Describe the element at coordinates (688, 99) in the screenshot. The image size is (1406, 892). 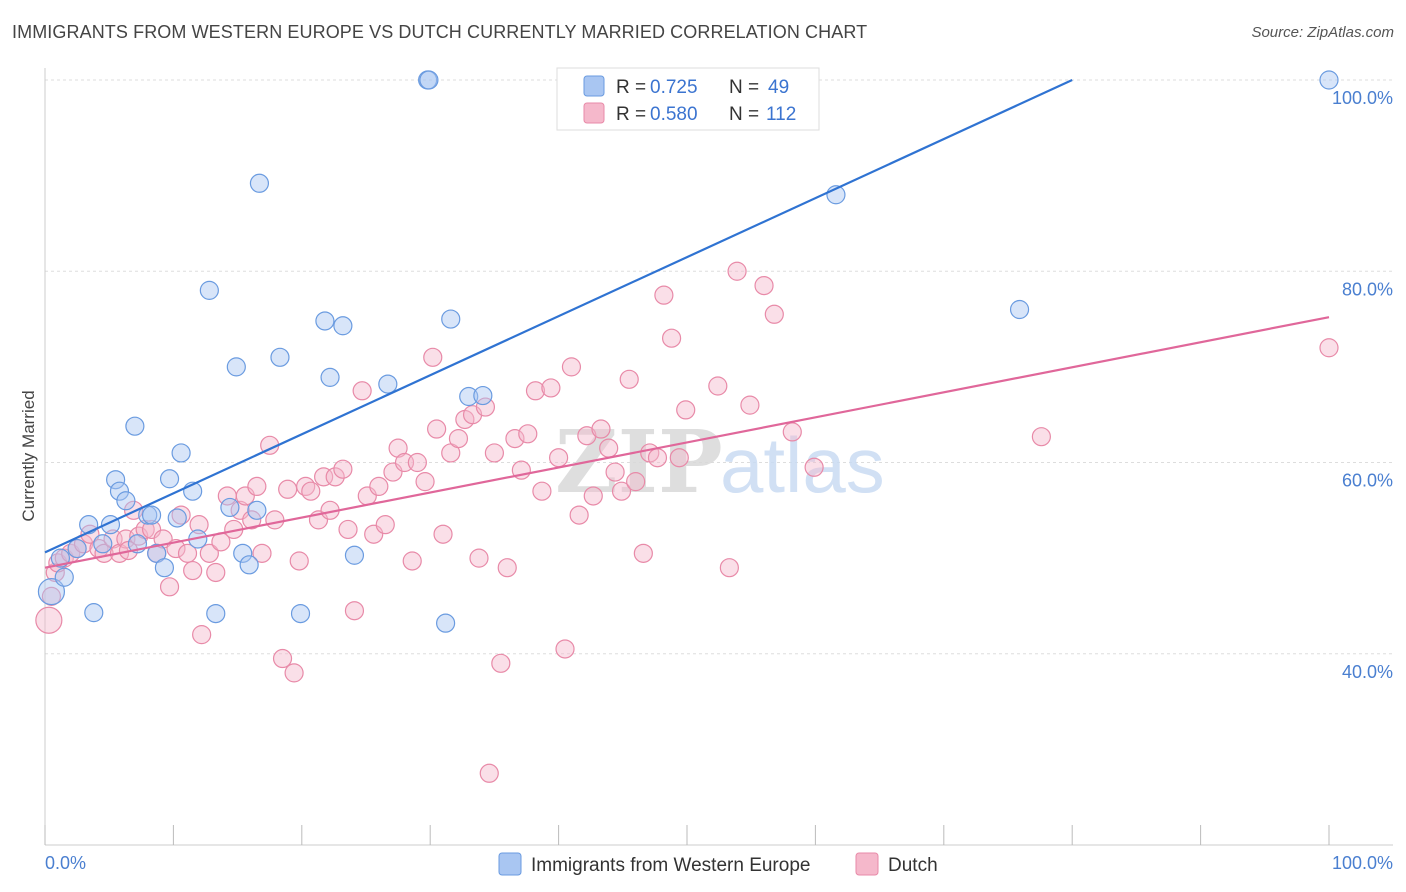
I see `stats-legend: R = 0.725 N = 49 R = 0.580 N = 112` at that location.